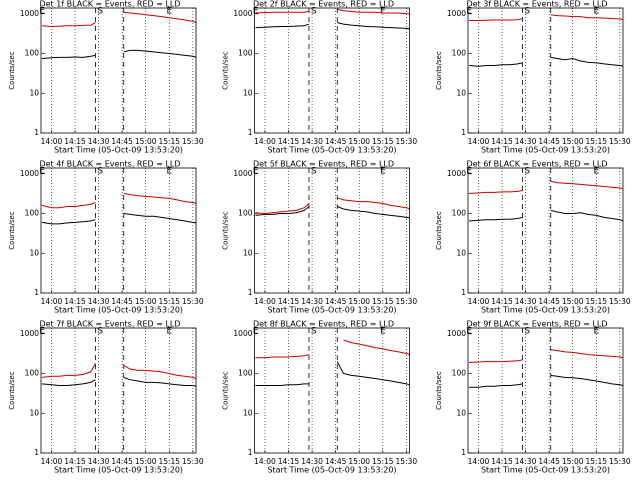  I want to click on chart-title: Det 3f BLACK = Events, RED = LLD, so click(536, 4).